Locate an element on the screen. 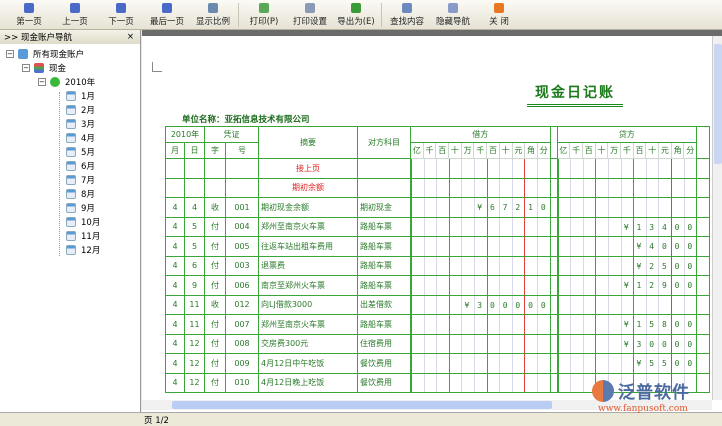 This screenshot has height=426, width=722. tree-month: 4月 is located at coordinates (70, 138).